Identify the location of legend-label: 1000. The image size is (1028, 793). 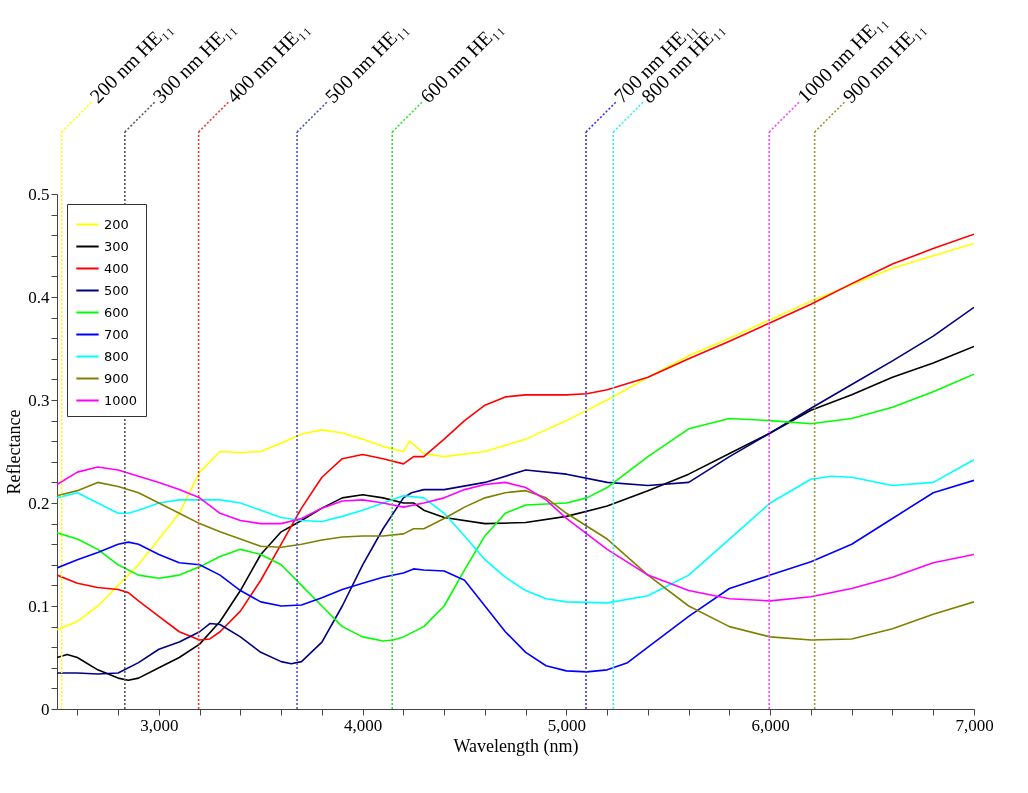
(121, 400).